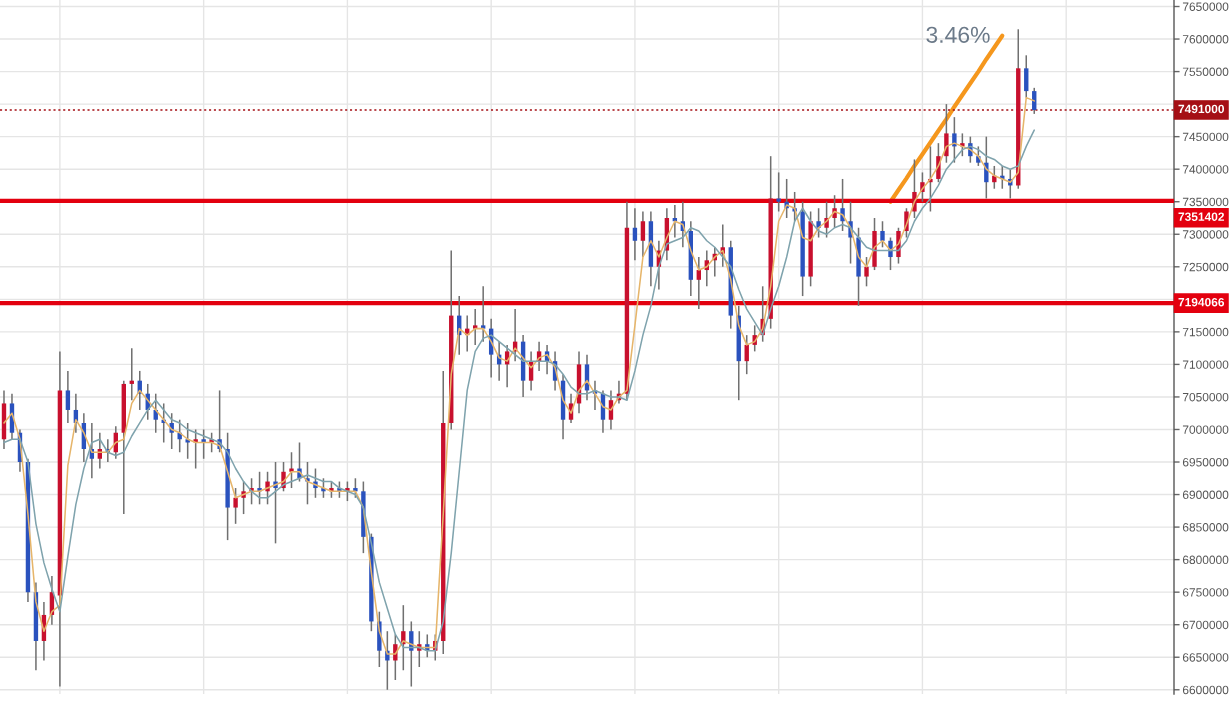  I want to click on y-tick-label: 6950000, so click(1205, 462).